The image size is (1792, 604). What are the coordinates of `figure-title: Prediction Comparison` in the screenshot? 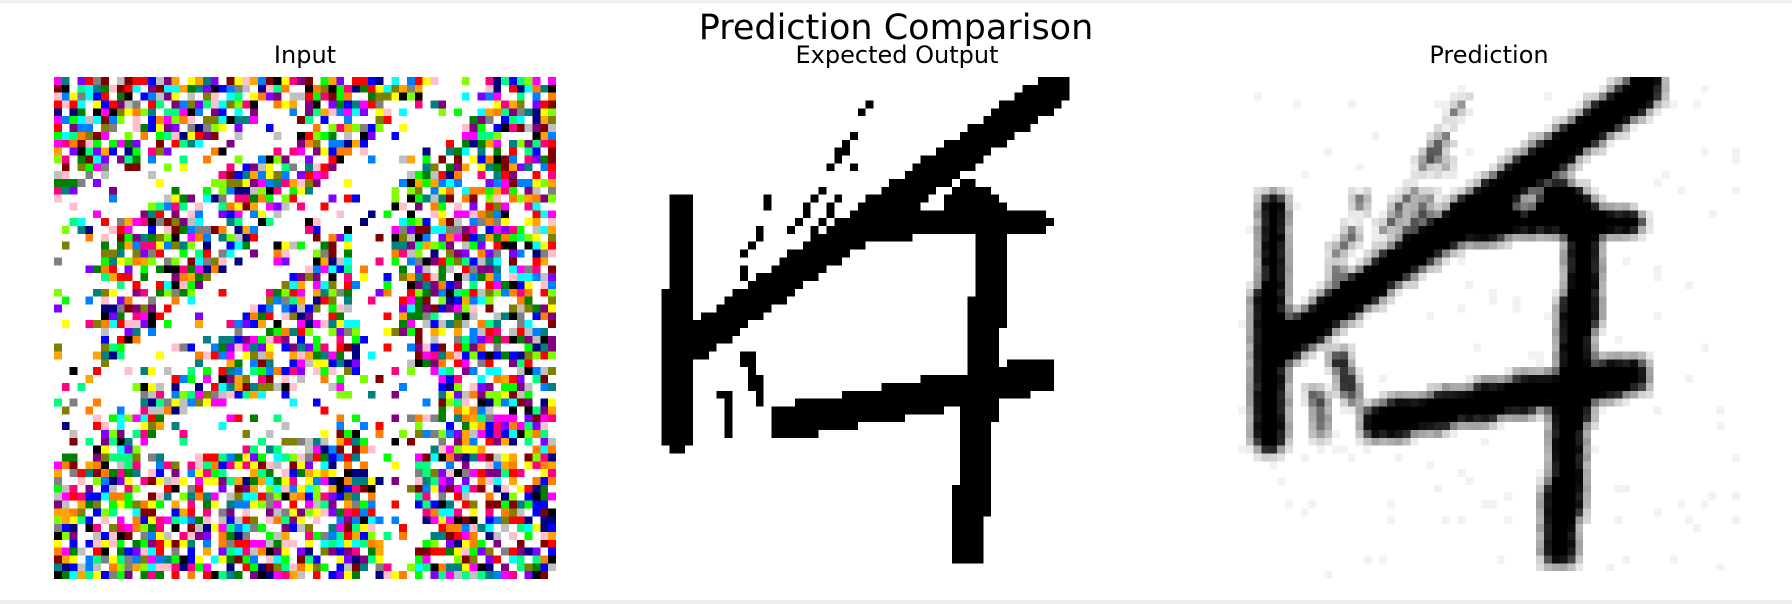 It's located at (896, 28).